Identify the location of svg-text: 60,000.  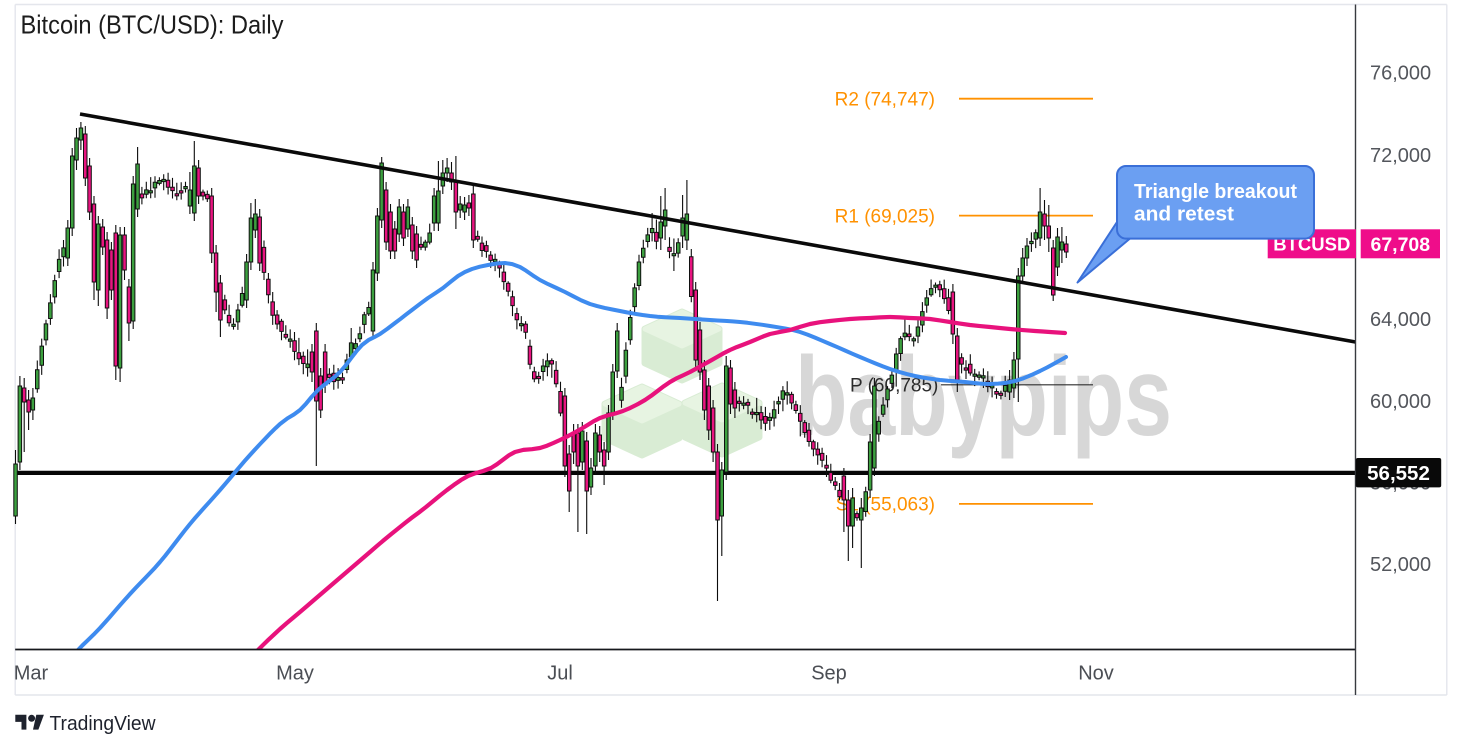
(1400, 402).